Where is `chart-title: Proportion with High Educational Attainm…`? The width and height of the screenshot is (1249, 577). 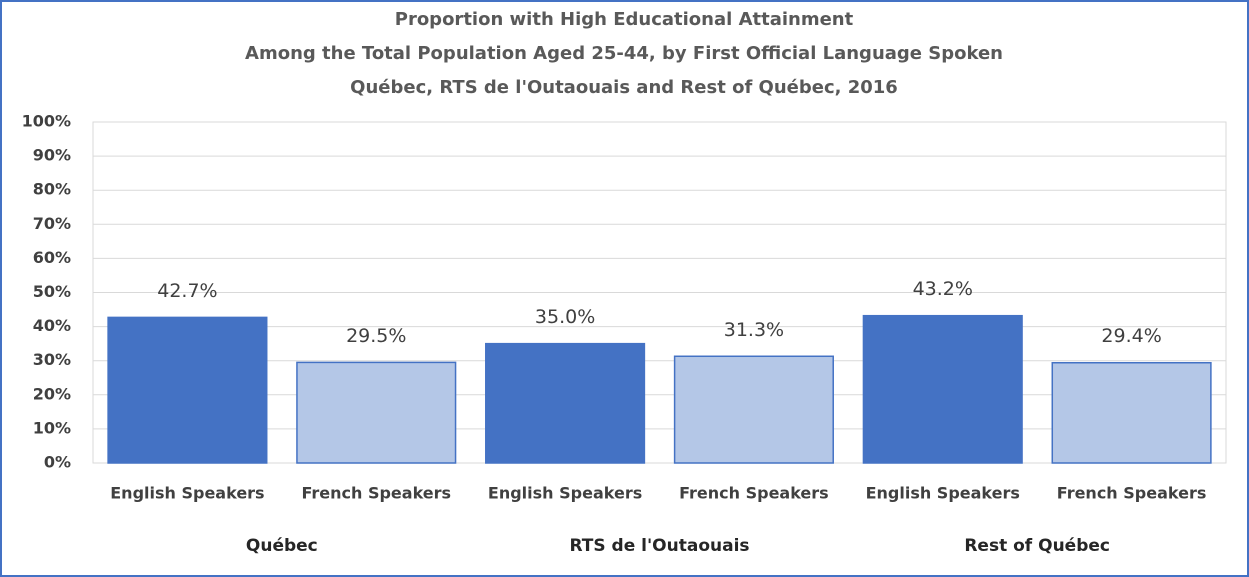 chart-title: Proportion with High Educational Attainm… is located at coordinates (624, 19).